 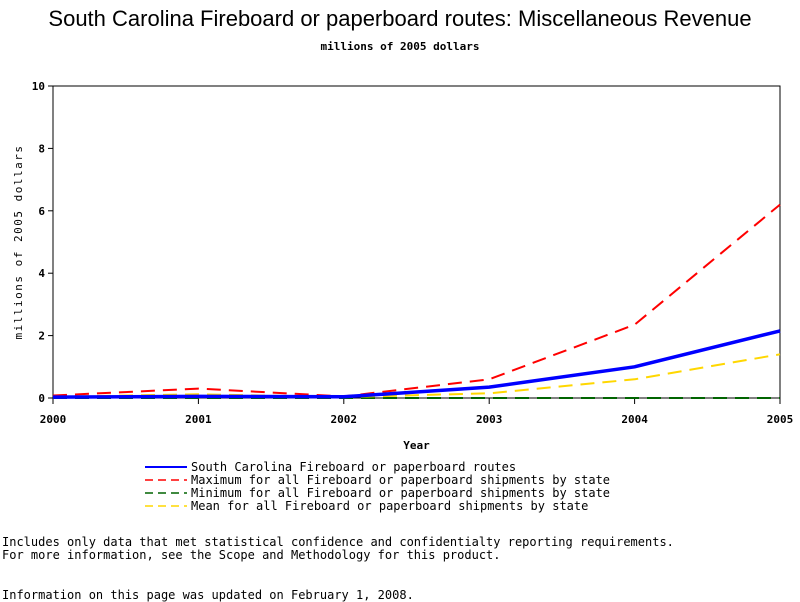 I want to click on y-tick-label: 6, so click(x=41, y=211).